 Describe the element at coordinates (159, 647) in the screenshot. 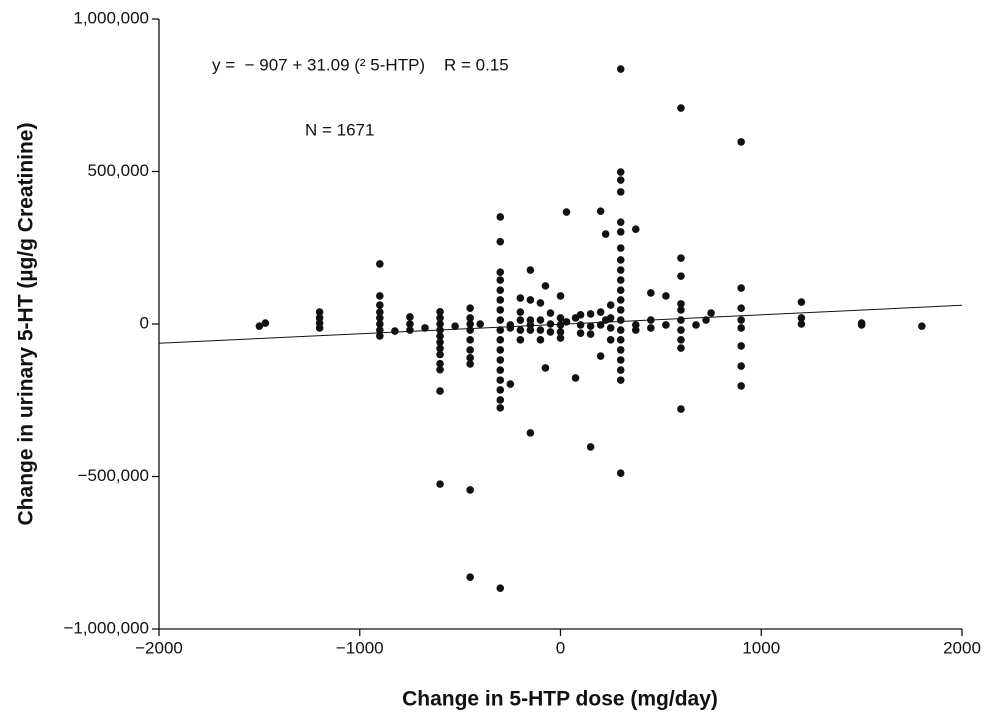

I see `x-tick-label: −2000` at that location.